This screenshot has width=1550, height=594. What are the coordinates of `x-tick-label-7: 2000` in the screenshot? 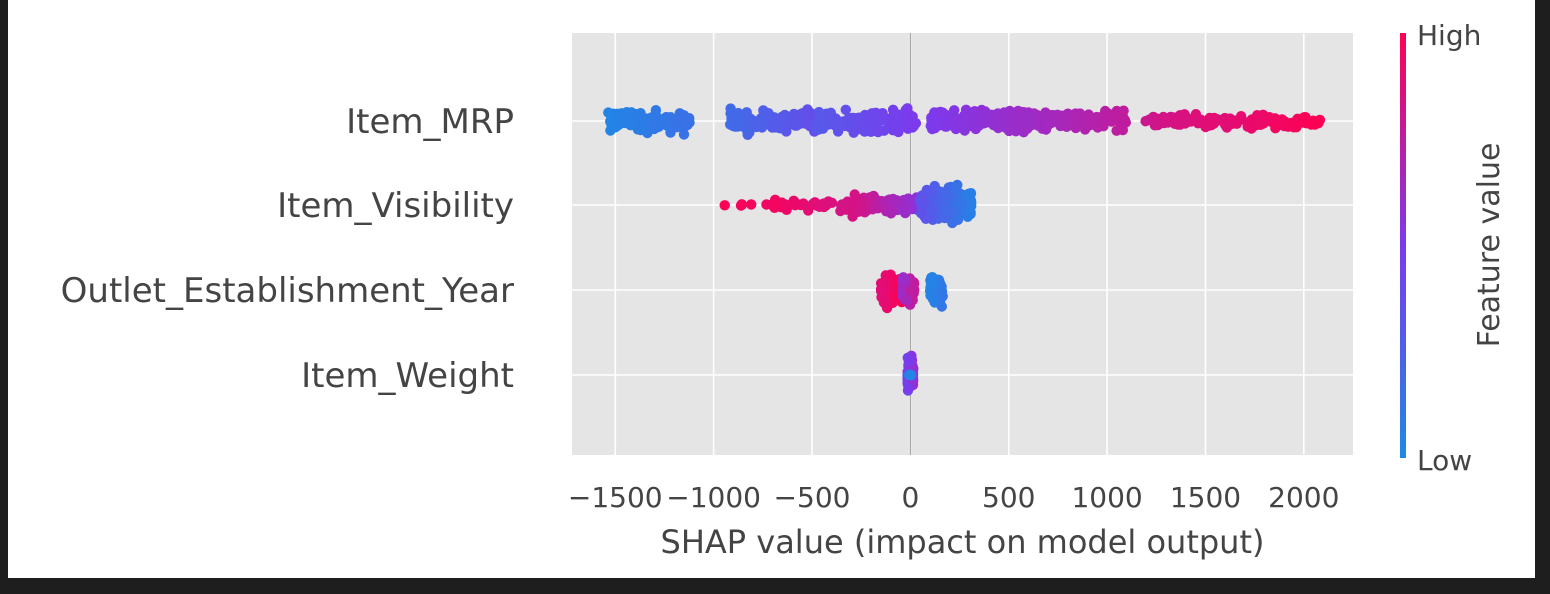 It's located at (1303, 497).